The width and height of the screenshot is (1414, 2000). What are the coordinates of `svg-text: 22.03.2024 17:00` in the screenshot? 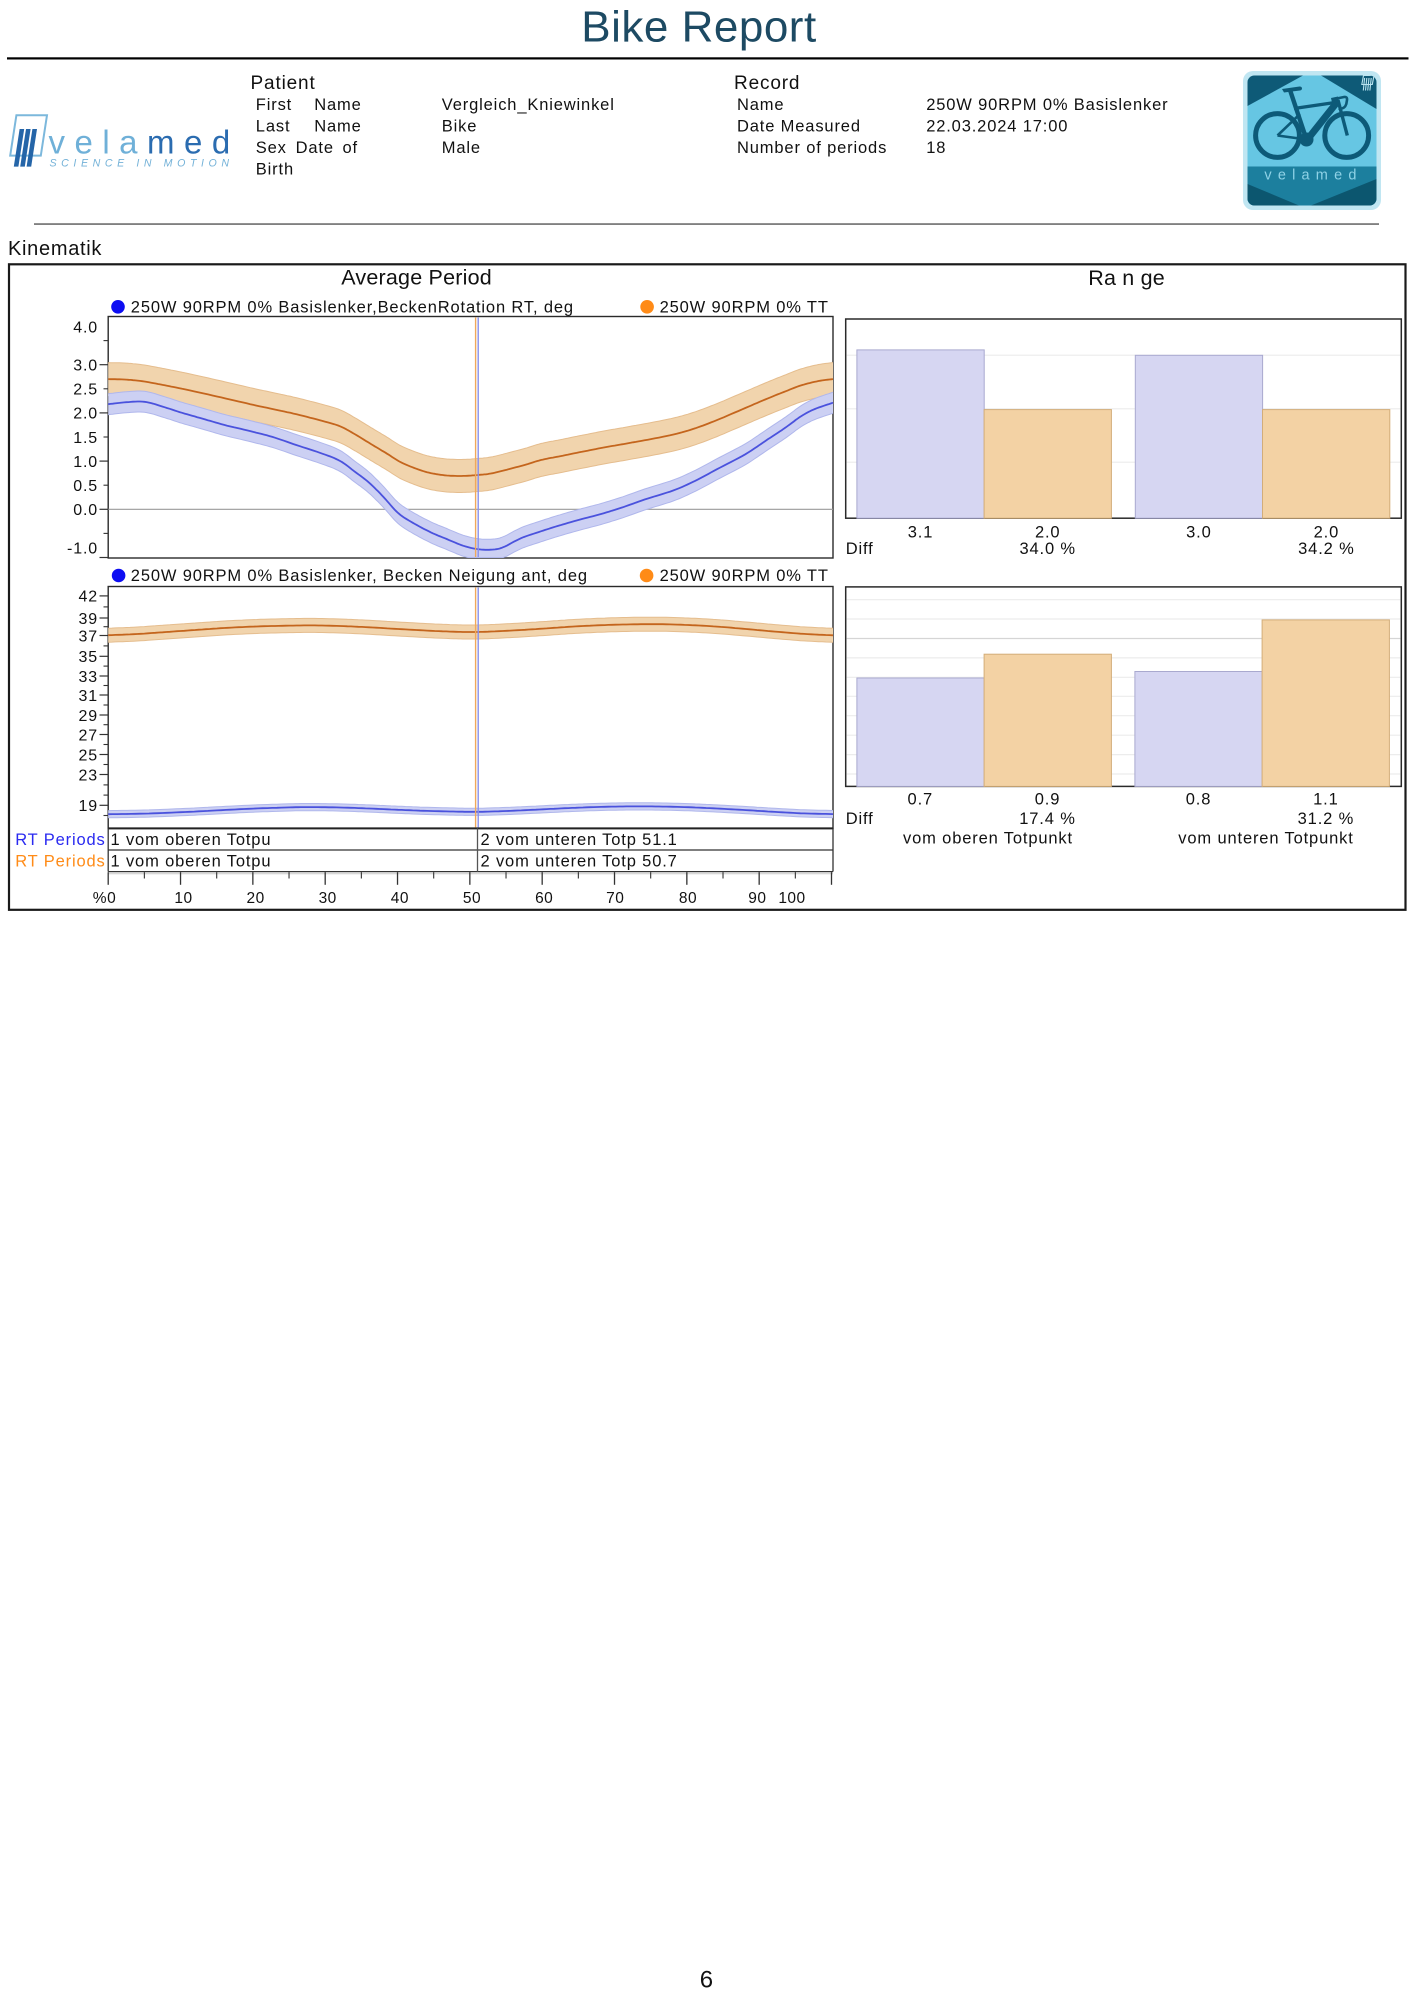 It's located at (997, 127).